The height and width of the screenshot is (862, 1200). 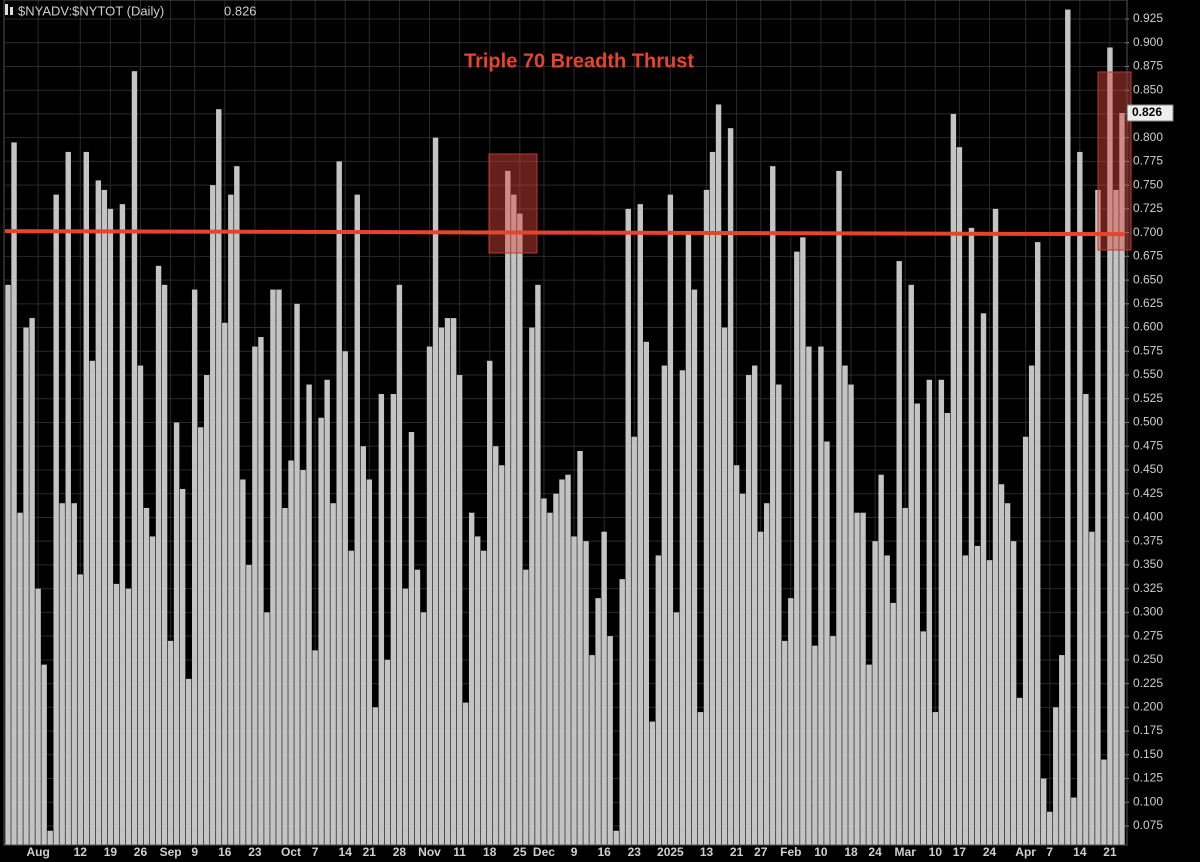 I want to click on y-tick-label: 0.750, so click(x=1148, y=184).